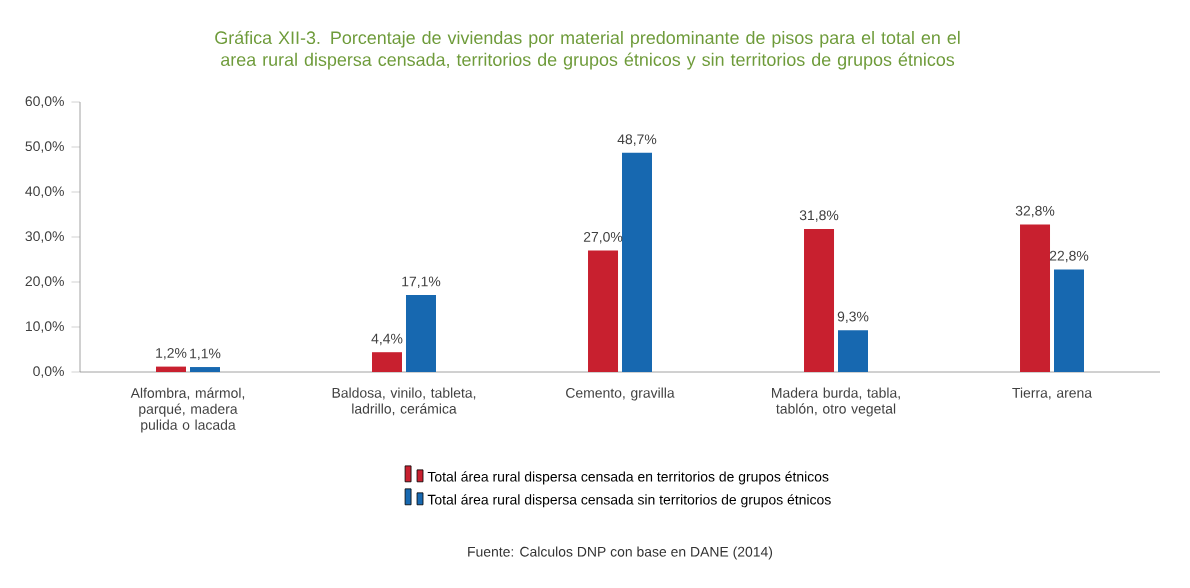  Describe the element at coordinates (587, 50) in the screenshot. I see `chart-title: Gráfica XII-3. Porcentaje de viviendas por material predominante de pisos para el total en el area rural dispersa censada, territorios de grupos étnicos y sin territorios de grupos étnicos` at that location.